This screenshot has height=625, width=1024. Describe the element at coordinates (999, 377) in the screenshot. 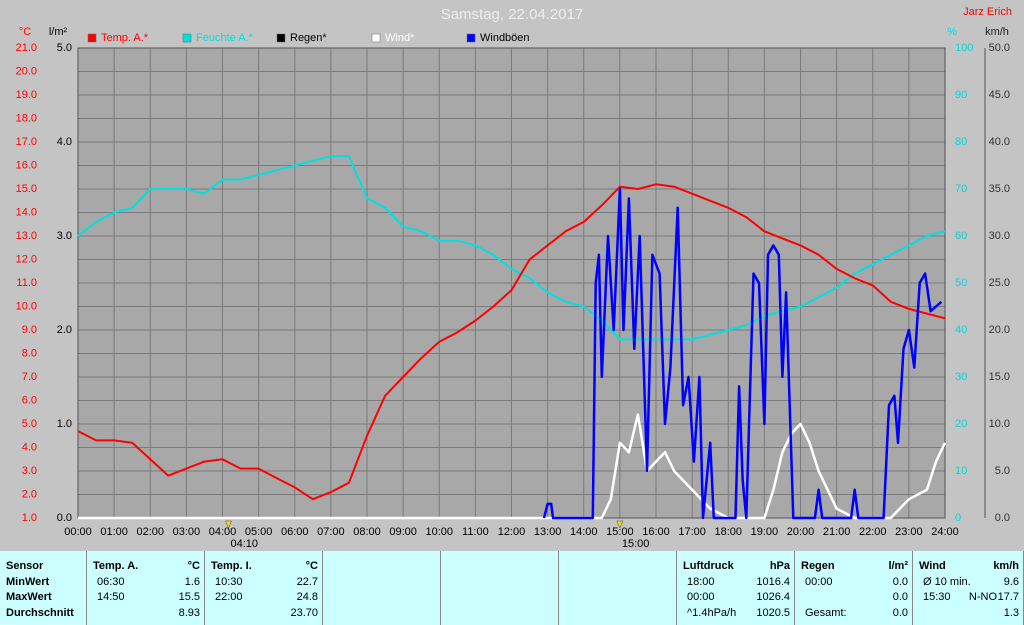

I see `y4-tick-label: 15.0` at that location.